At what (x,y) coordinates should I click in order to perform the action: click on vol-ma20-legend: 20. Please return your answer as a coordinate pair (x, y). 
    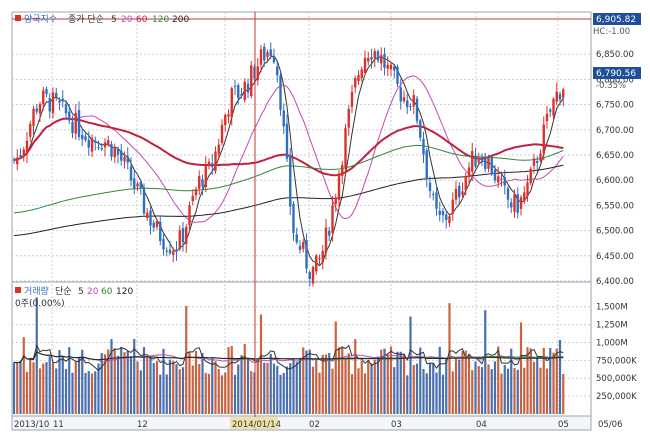
    Looking at the image, I should click on (93, 292).